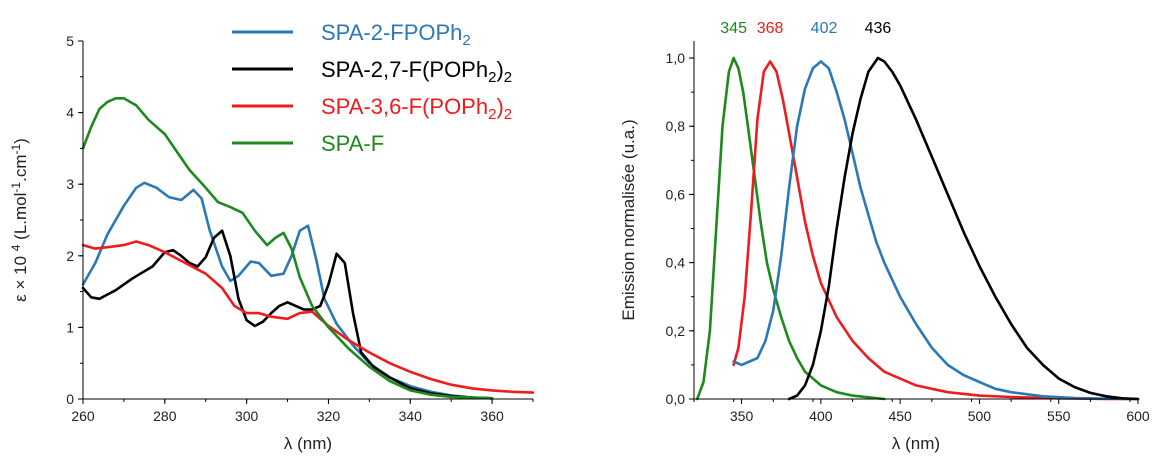 This screenshot has height=476, width=1156. What do you see at coordinates (416, 71) in the screenshot?
I see `legend-entry: SPA-2,7-F(POPh2)2` at bounding box center [416, 71].